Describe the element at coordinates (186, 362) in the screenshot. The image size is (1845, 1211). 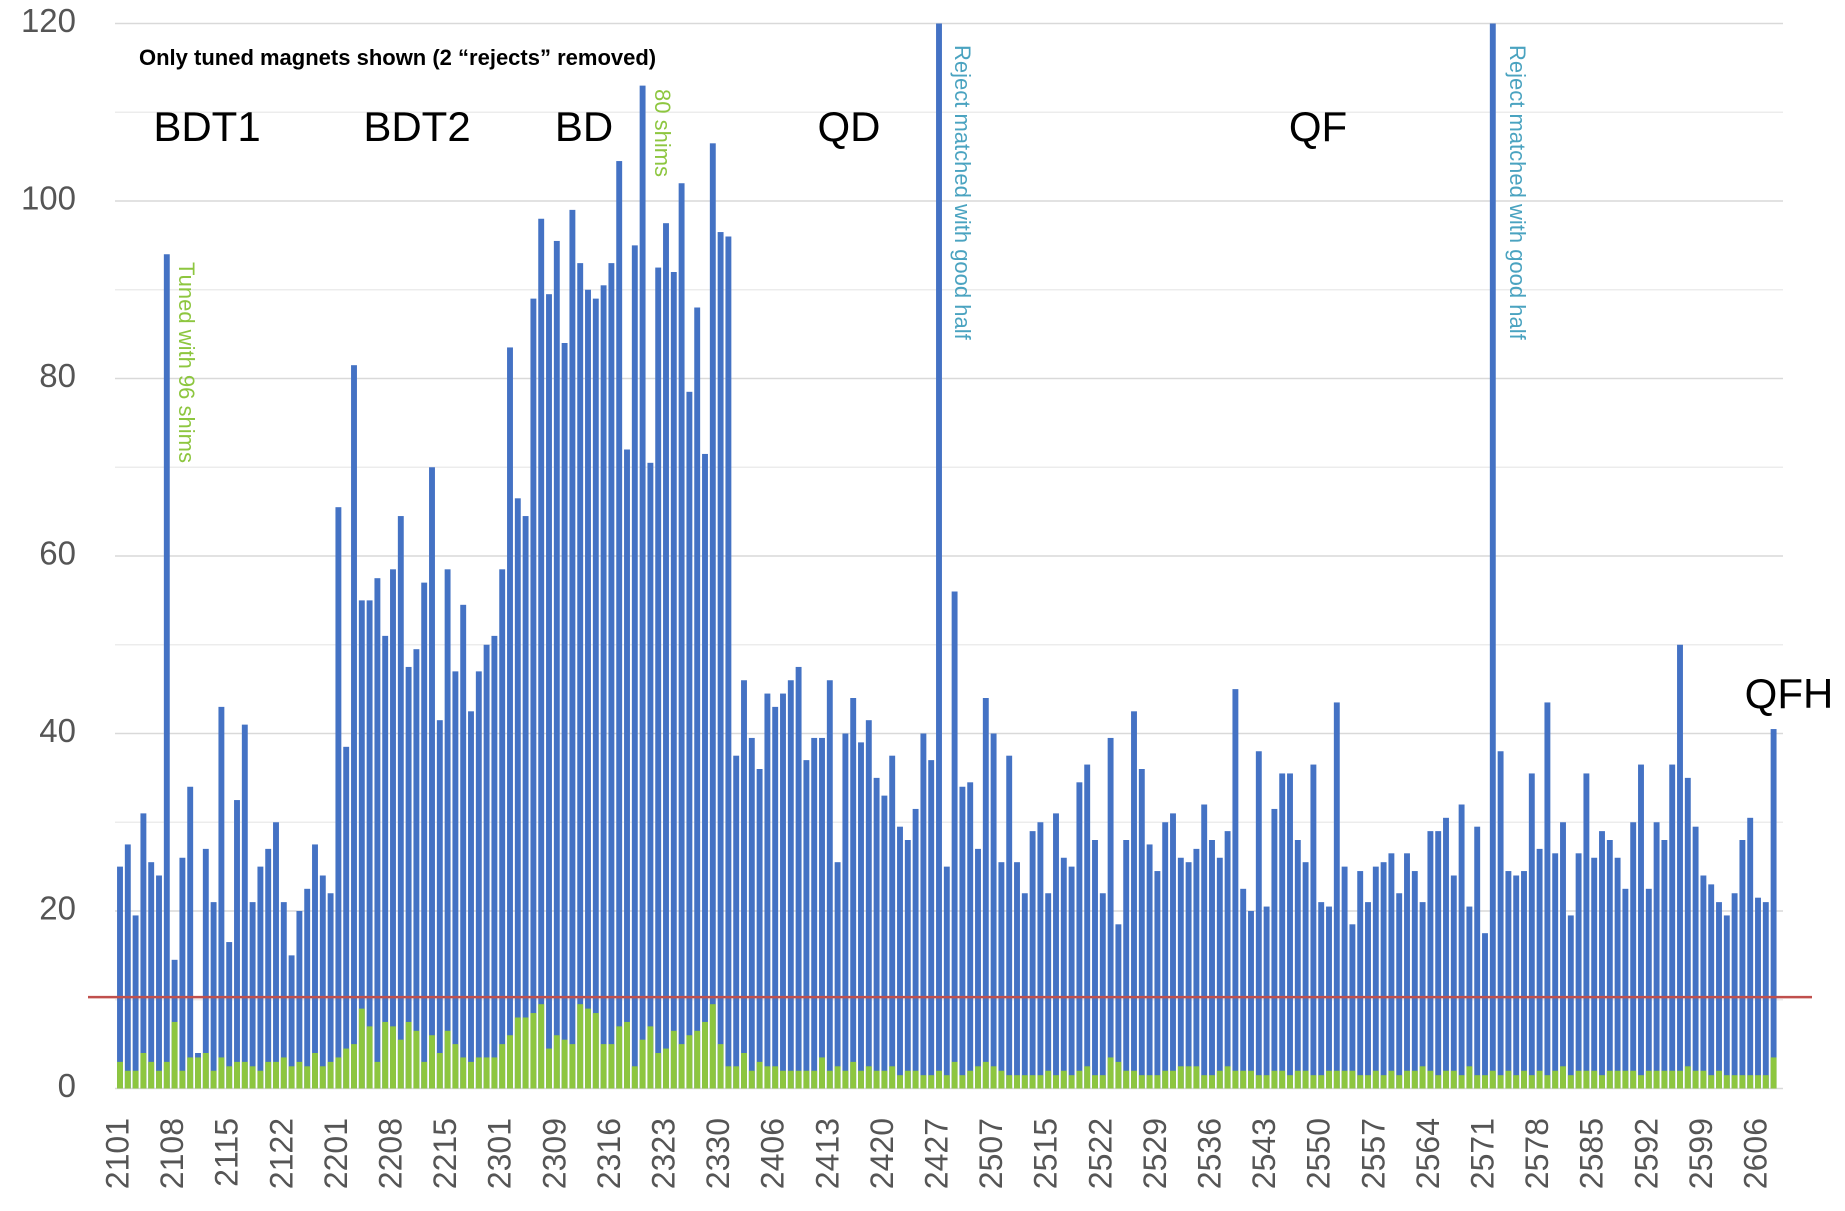
I see `shim-note: Tuned with 96 shims` at that location.